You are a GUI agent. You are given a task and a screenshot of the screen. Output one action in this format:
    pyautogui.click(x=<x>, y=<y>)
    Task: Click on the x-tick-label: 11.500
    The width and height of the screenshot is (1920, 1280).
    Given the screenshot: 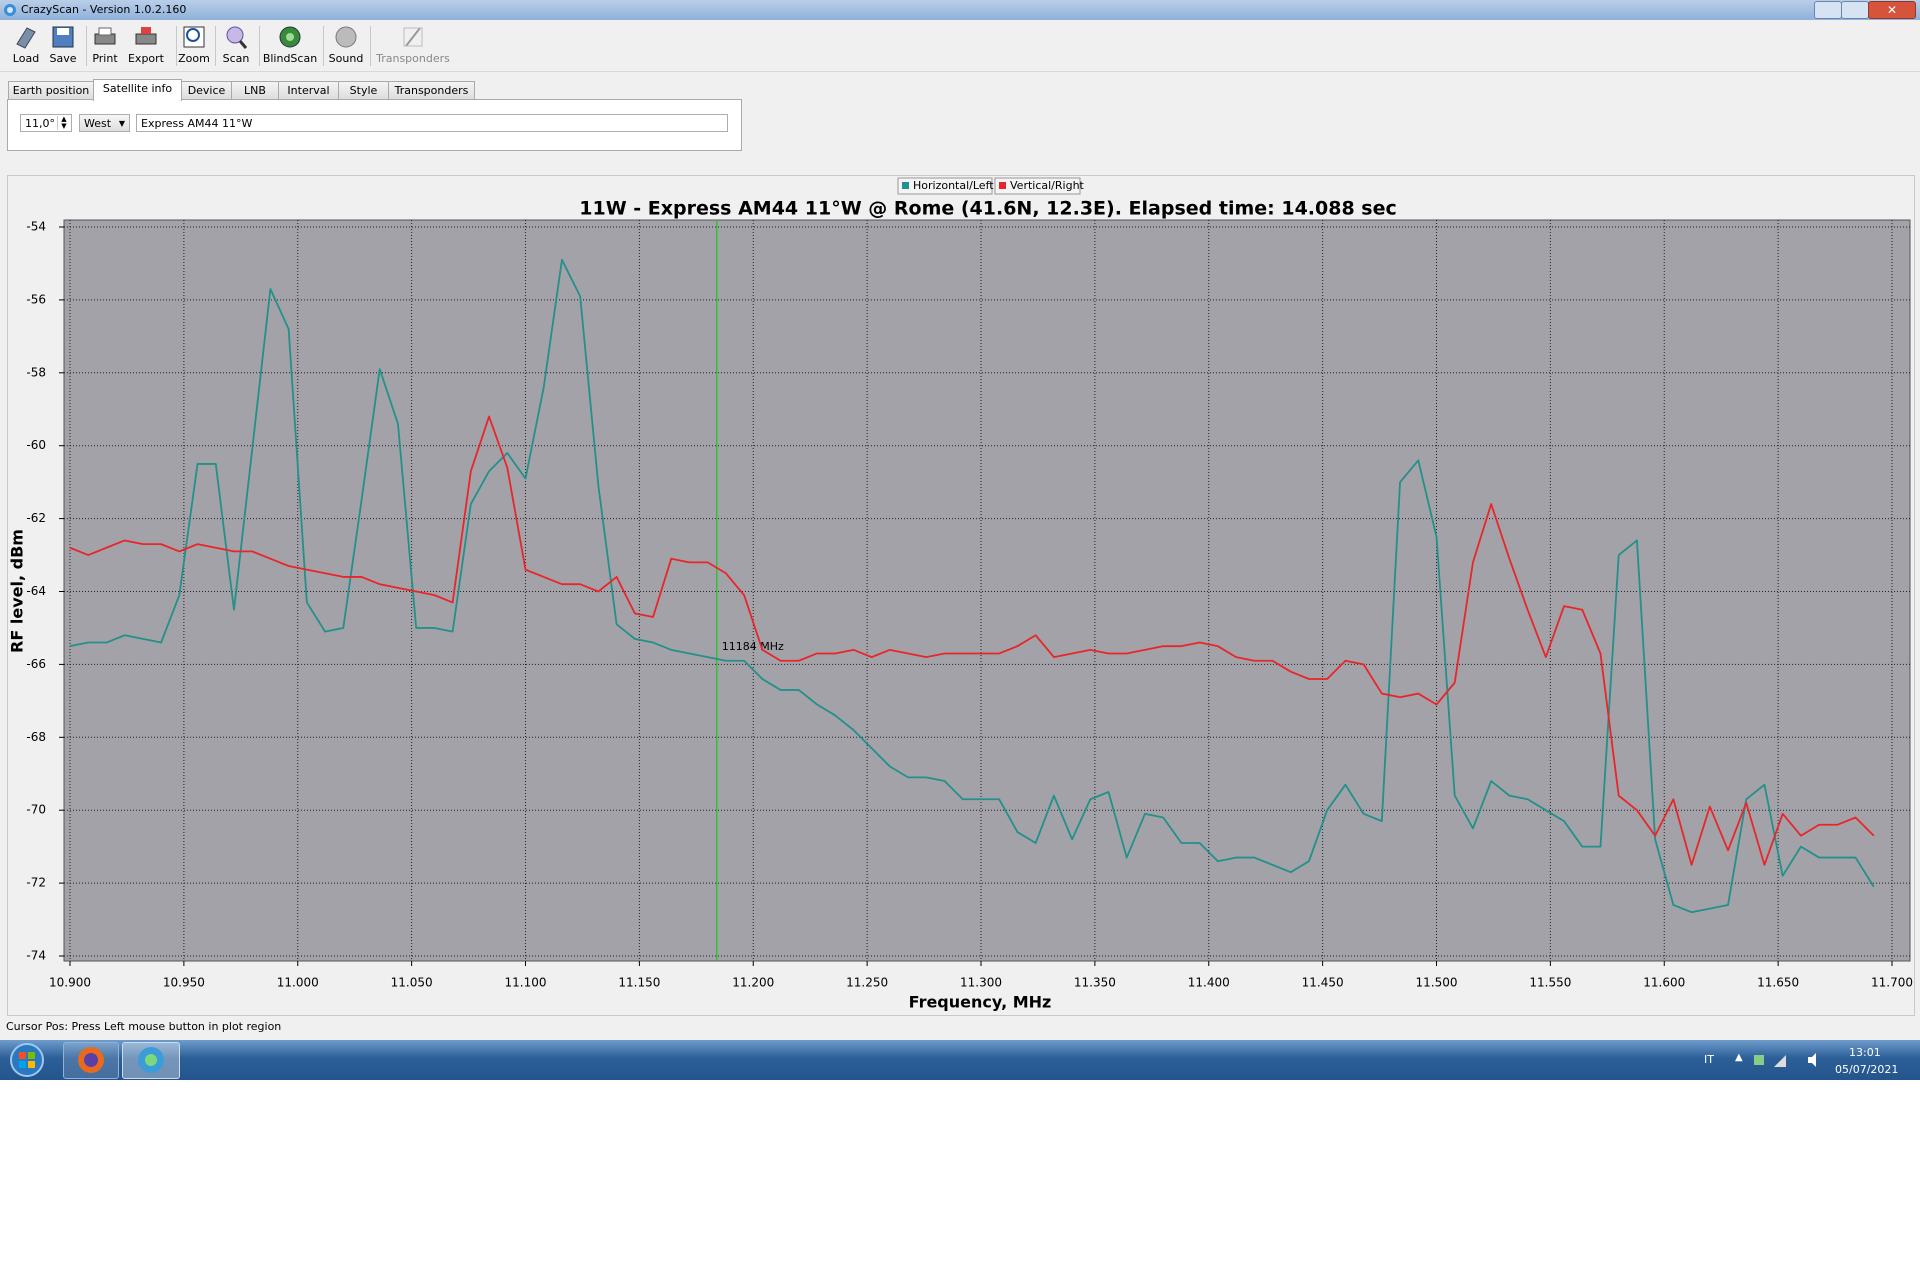 What is the action you would take?
    pyautogui.click(x=1437, y=983)
    